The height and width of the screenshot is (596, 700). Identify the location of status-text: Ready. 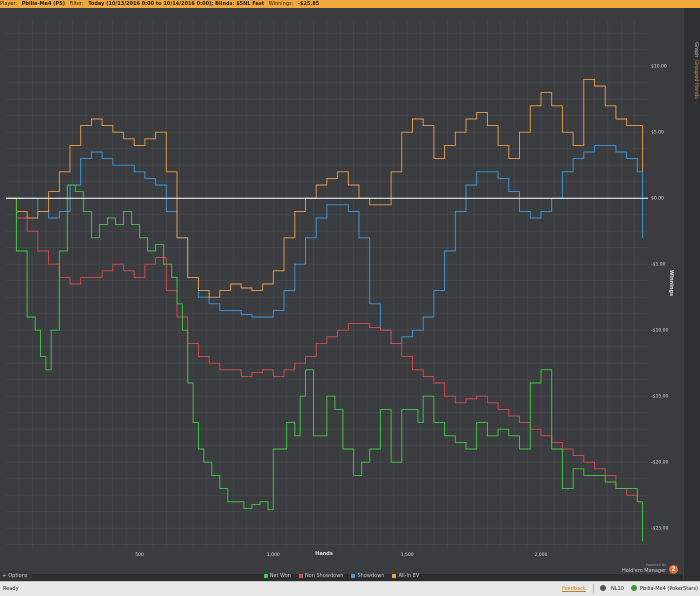
(11, 589).